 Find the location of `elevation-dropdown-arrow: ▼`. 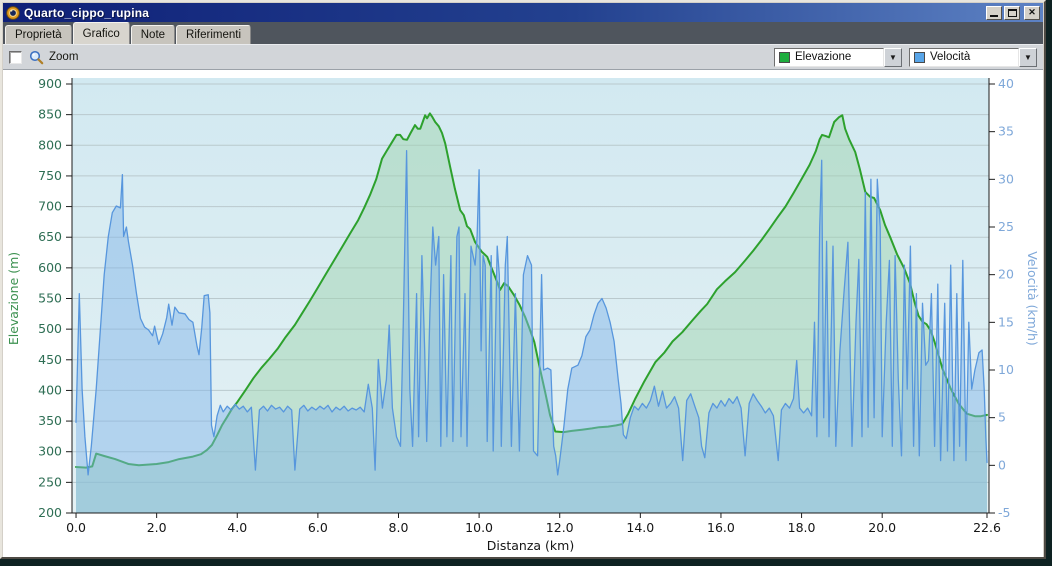

elevation-dropdown-arrow: ▼ is located at coordinates (893, 57).